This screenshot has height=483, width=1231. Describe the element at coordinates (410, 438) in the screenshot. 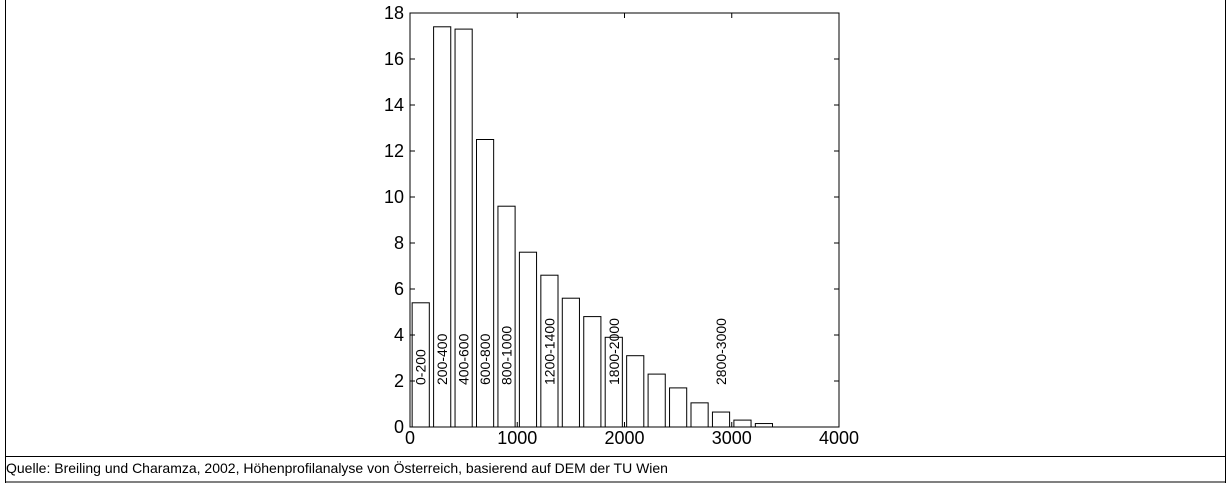

I see `x-tick-label: 0` at that location.